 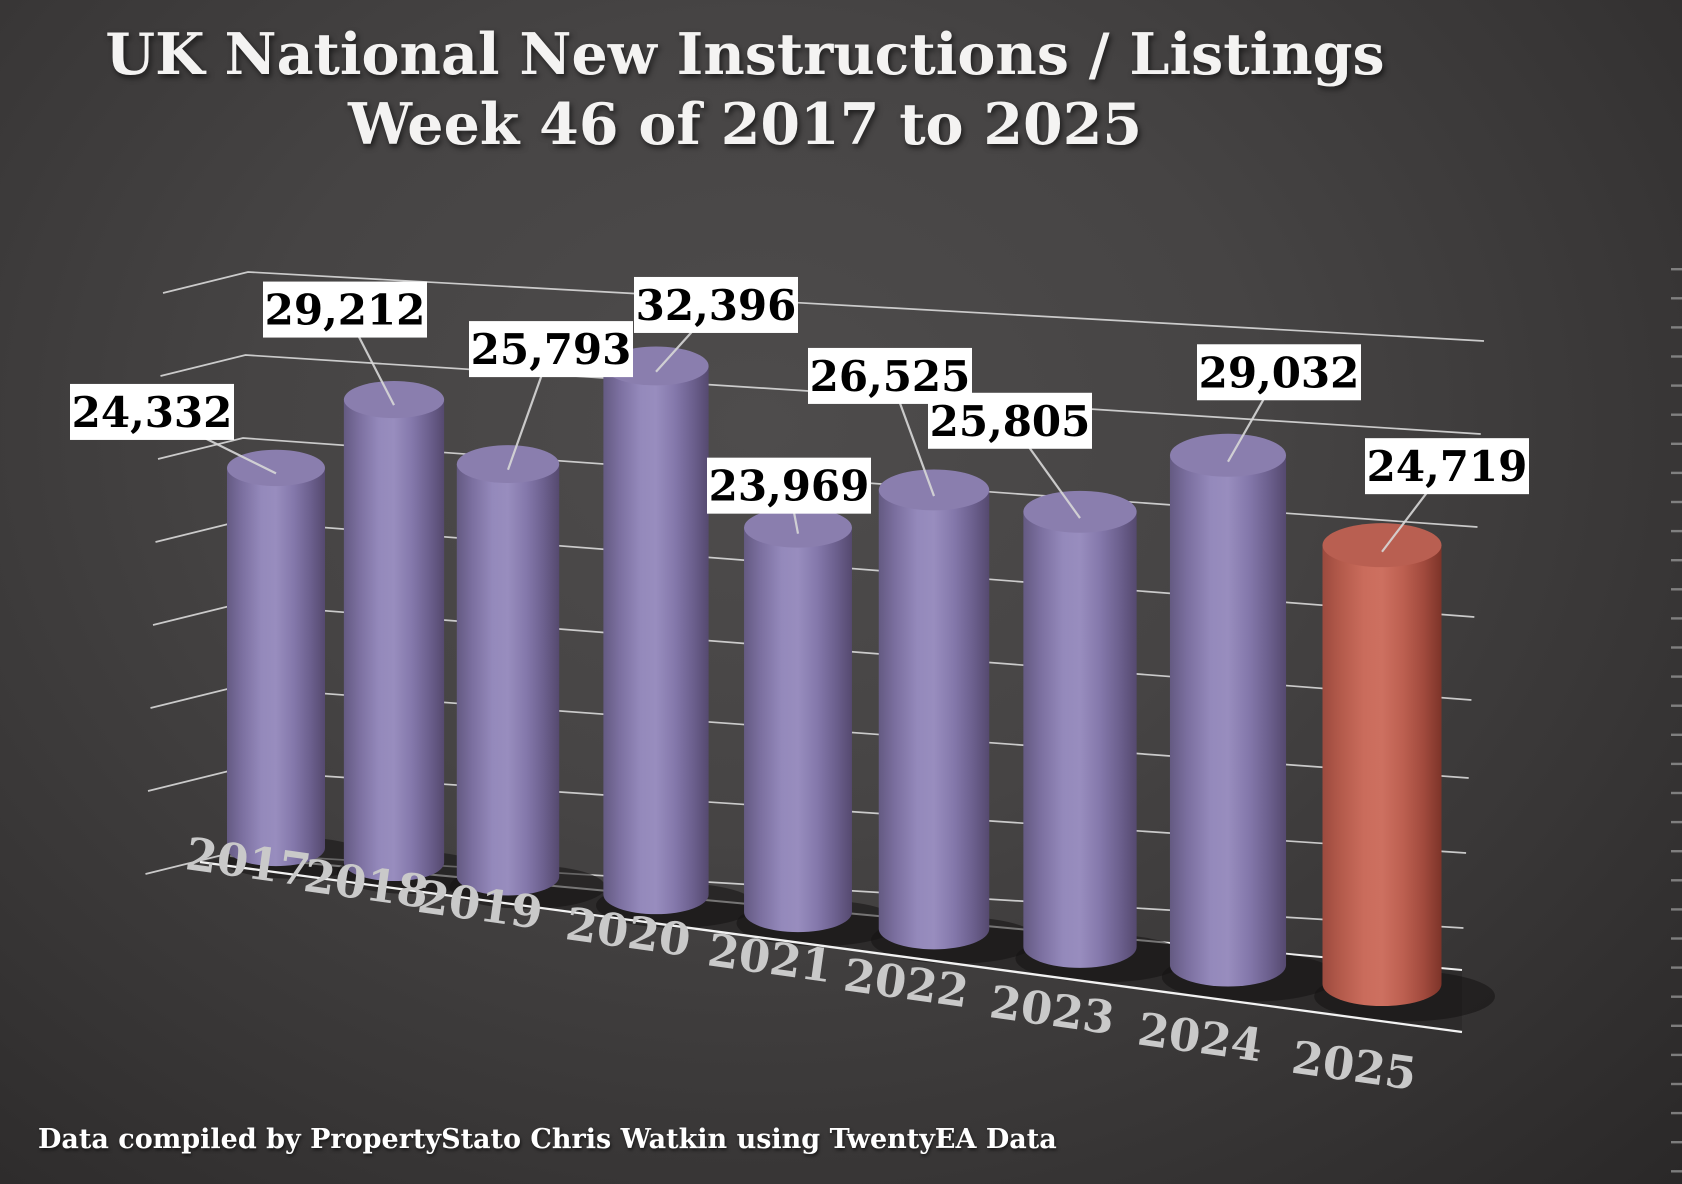 I want to click on data-label-2017: 24,332, so click(x=152, y=411).